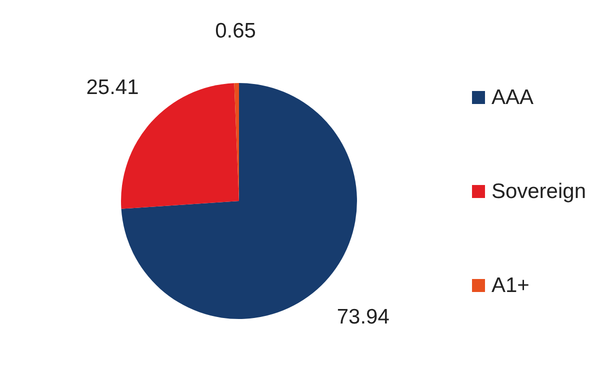  Describe the element at coordinates (510, 286) in the screenshot. I see `legend-label: A1+` at that location.